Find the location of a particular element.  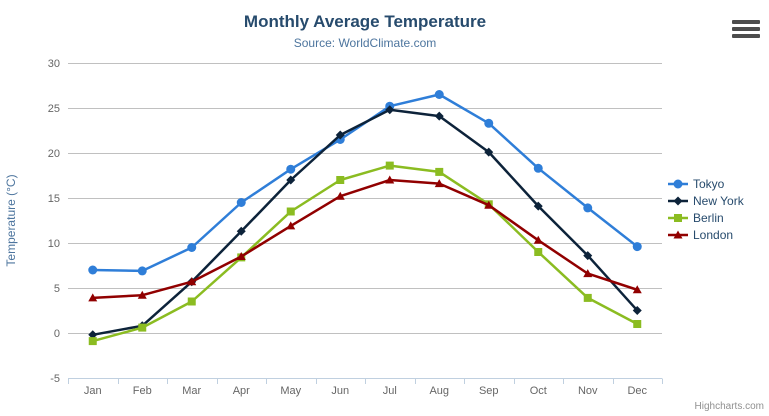

y-axis-title: Temperature (°C) is located at coordinates (11, 220).